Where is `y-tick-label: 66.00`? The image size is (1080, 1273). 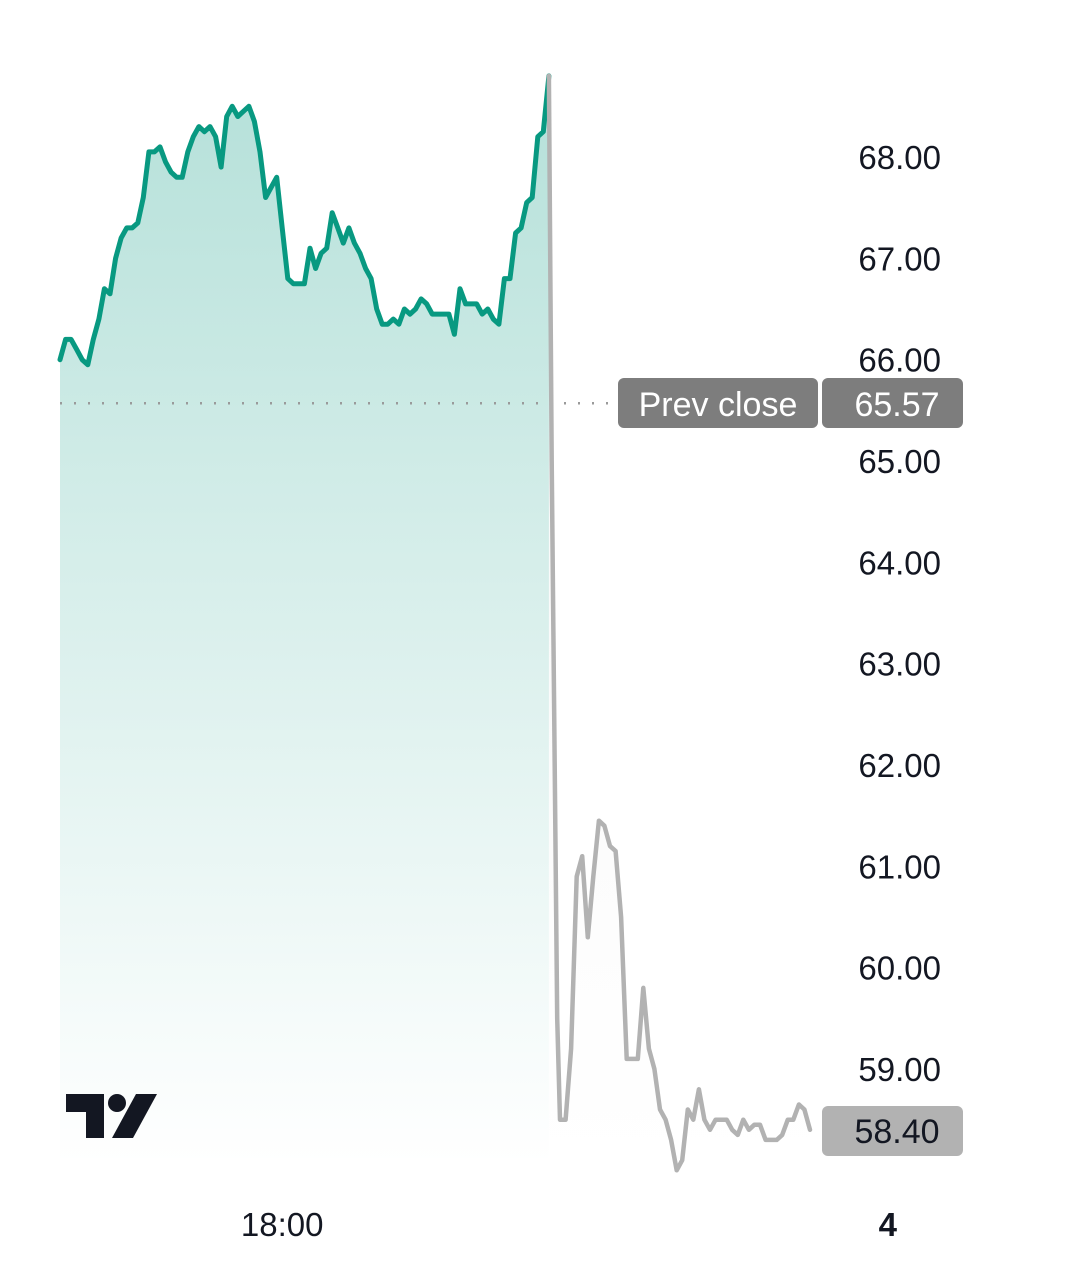 y-tick-label: 66.00 is located at coordinates (899, 360).